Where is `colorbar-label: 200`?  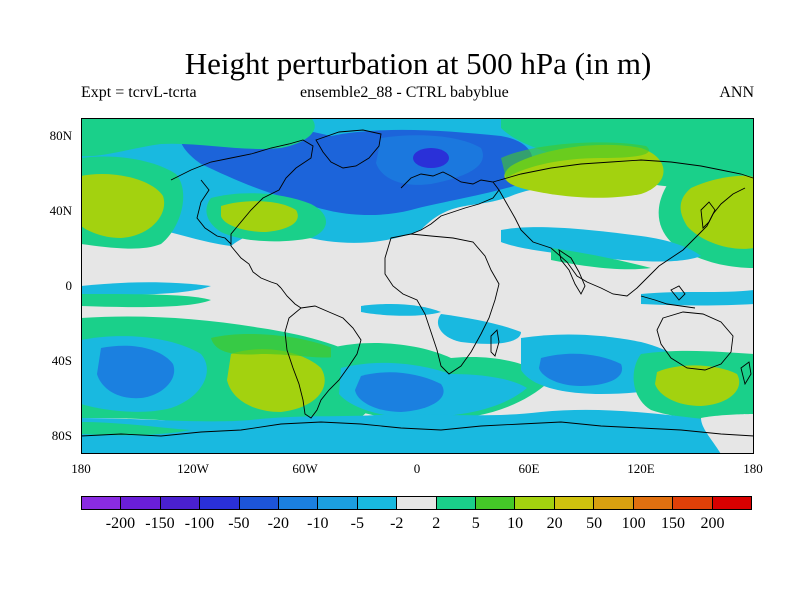
colorbar-label: 200 is located at coordinates (712, 523).